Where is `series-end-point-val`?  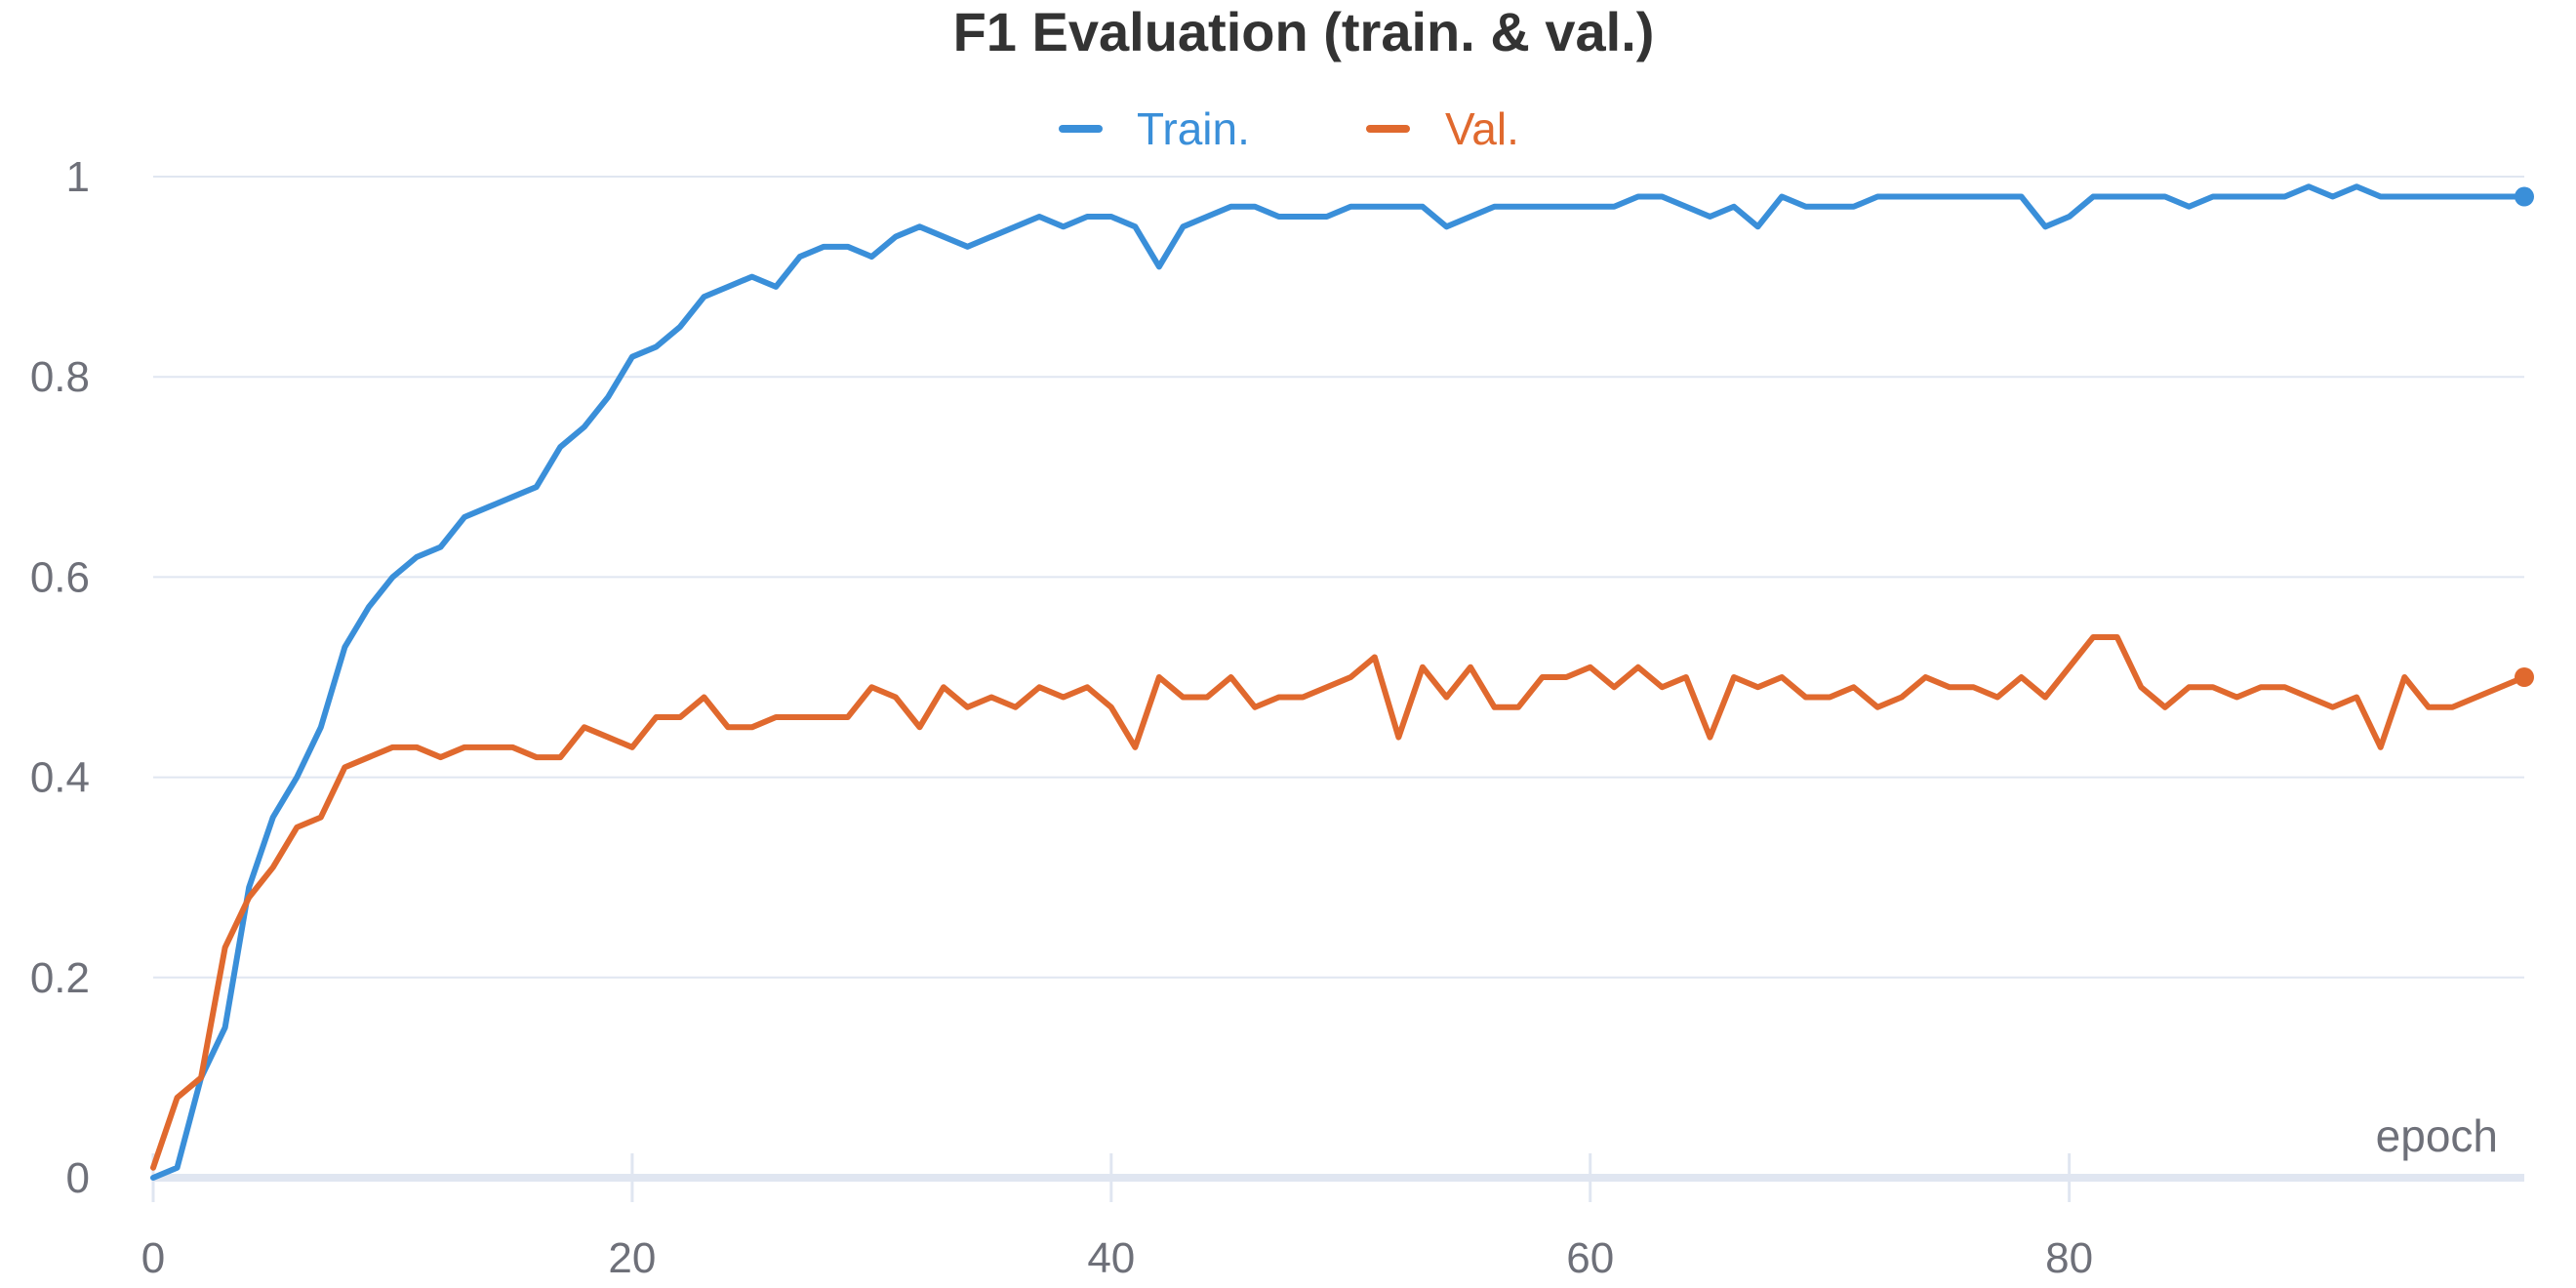 series-end-point-val is located at coordinates (2524, 677).